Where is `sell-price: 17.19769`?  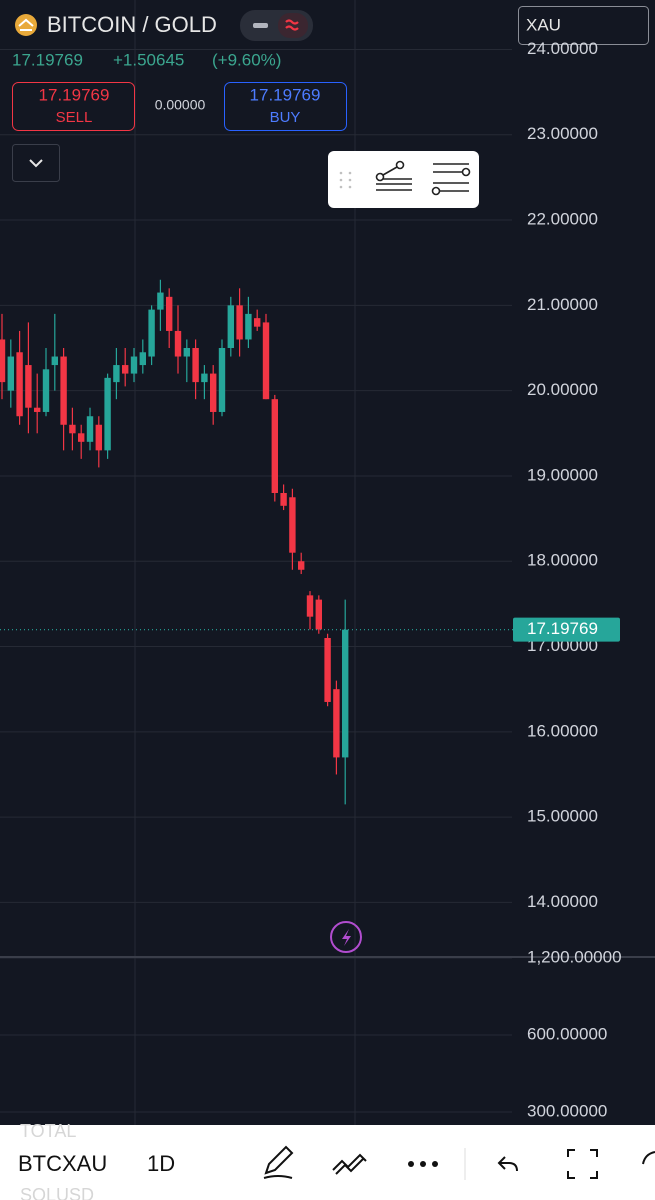
sell-price: 17.19769 is located at coordinates (74, 94).